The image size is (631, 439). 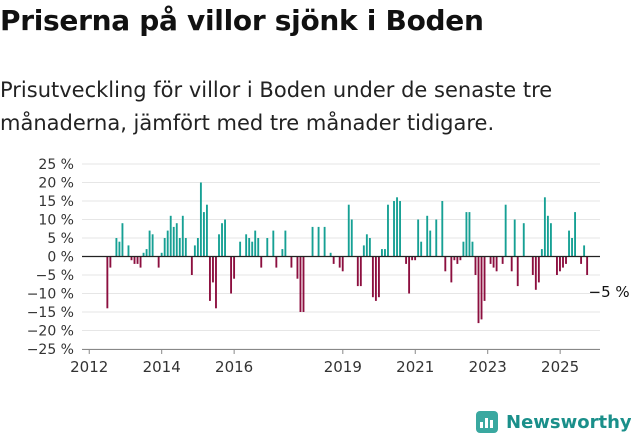 I want to click on newsworthy-icon, so click(x=487, y=422).